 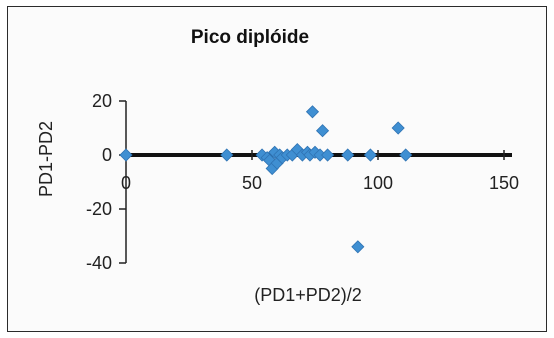 What do you see at coordinates (99, 209) in the screenshot?
I see `y-tick-label: -20` at bounding box center [99, 209].